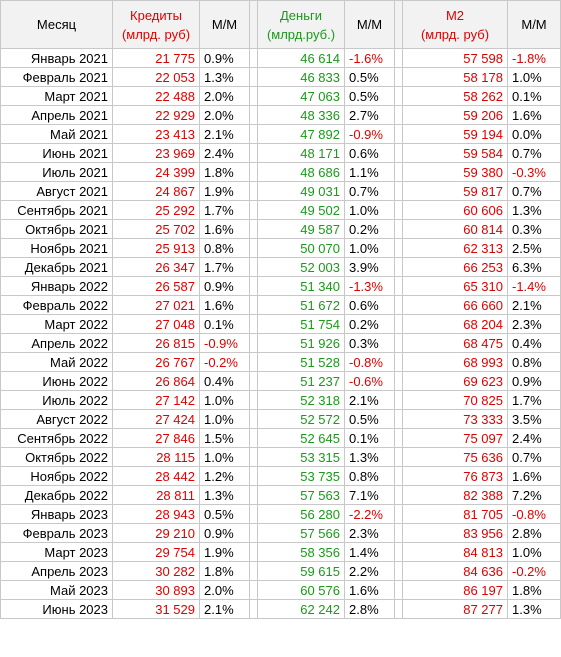 Image resolution: width=561 pixels, height=657 pixels. Describe the element at coordinates (301, 324) in the screenshot. I see `cell-money: 51 754` at that location.